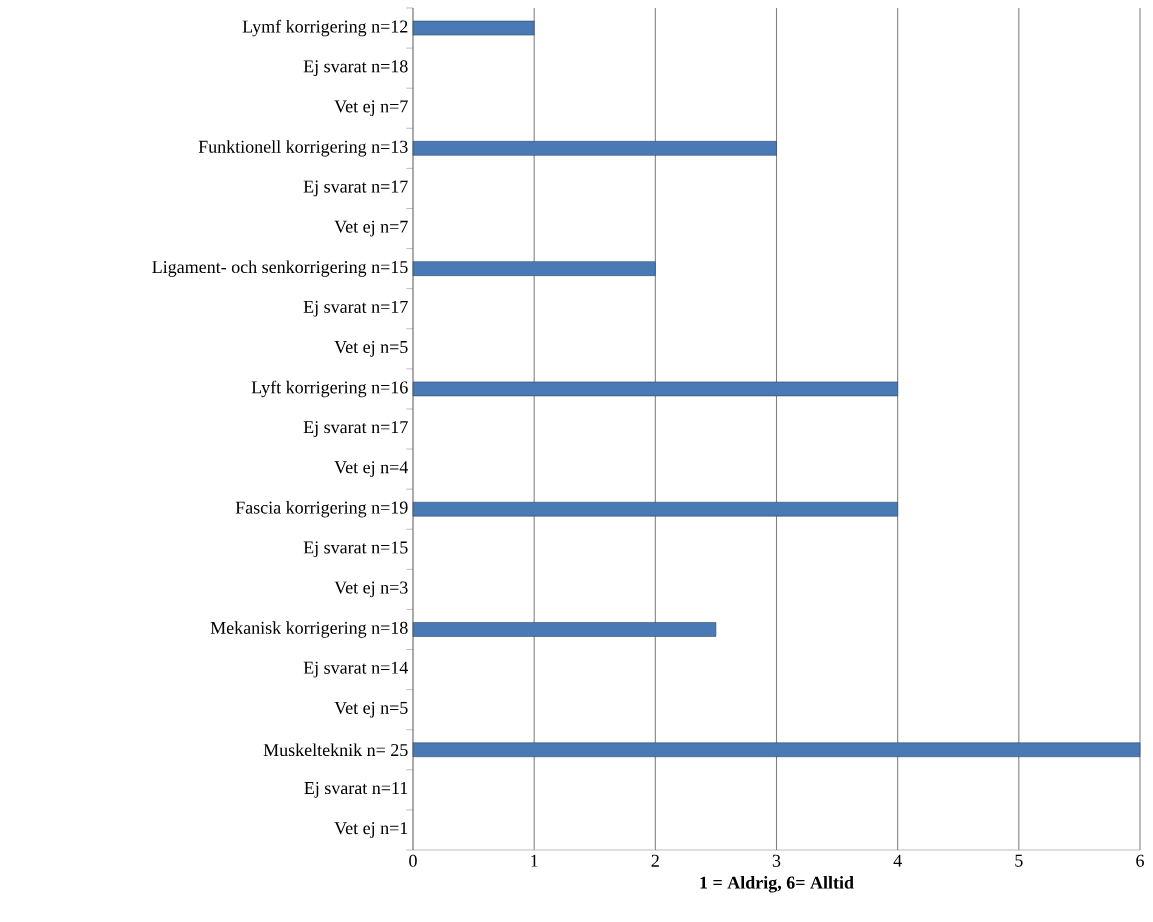 The image size is (1153, 922). I want to click on y-tick-label: Ligament- och senkorrigering n=15, so click(280, 268).